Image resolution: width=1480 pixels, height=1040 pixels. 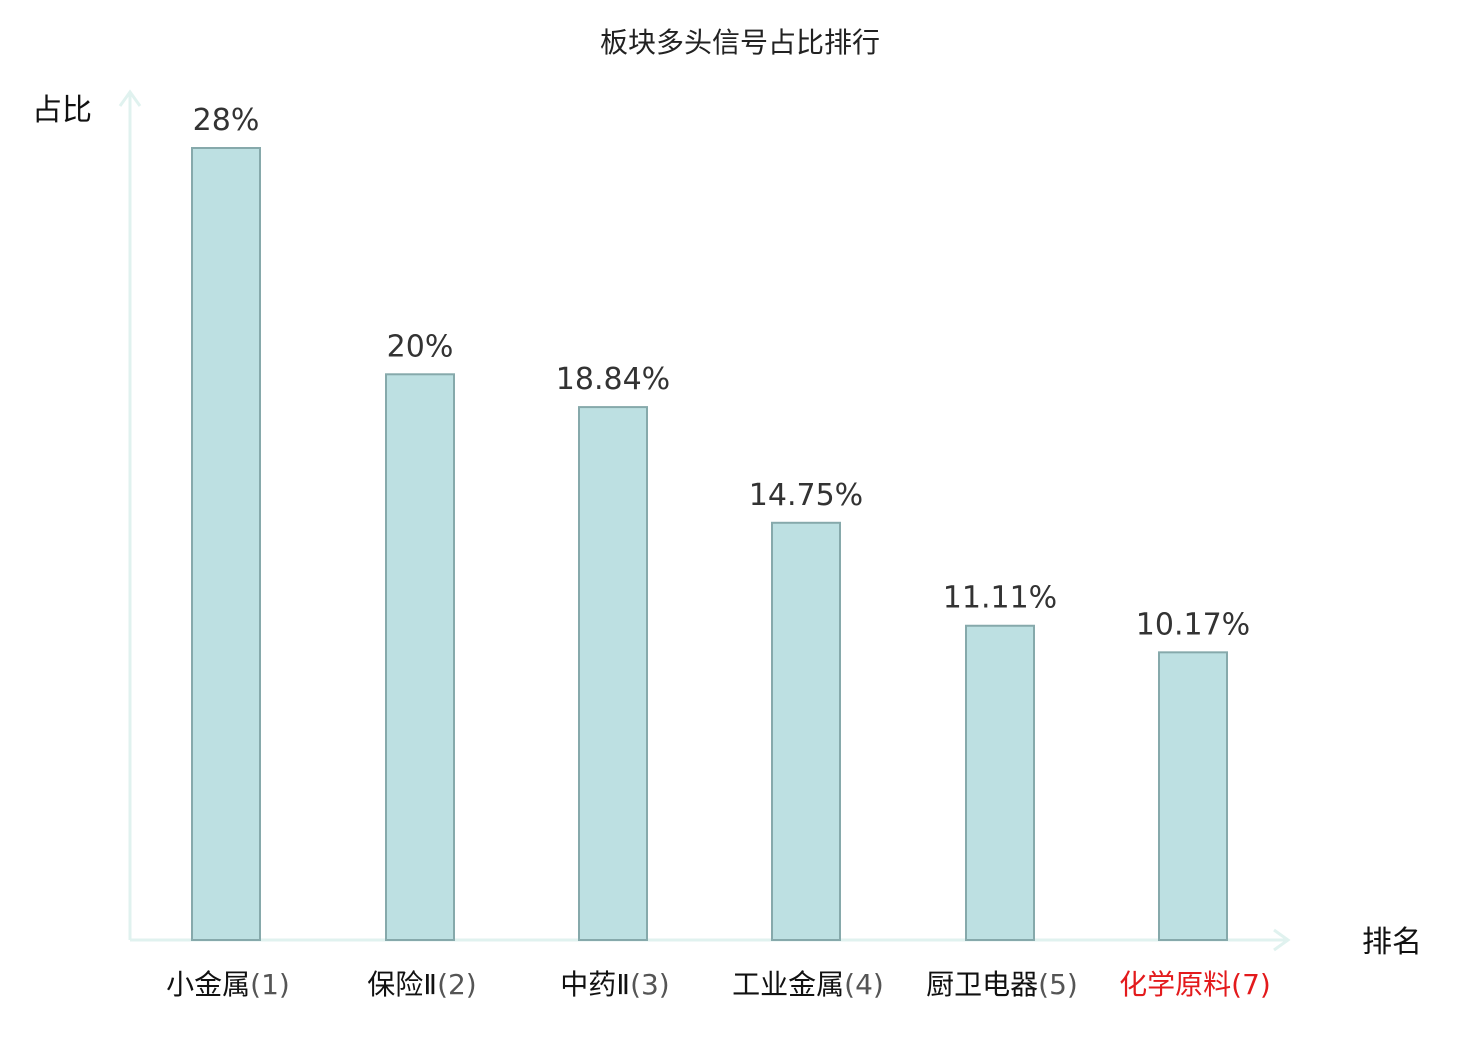 I want to click on category-tick-label: 保险Ⅱ(2), so click(x=421, y=984).